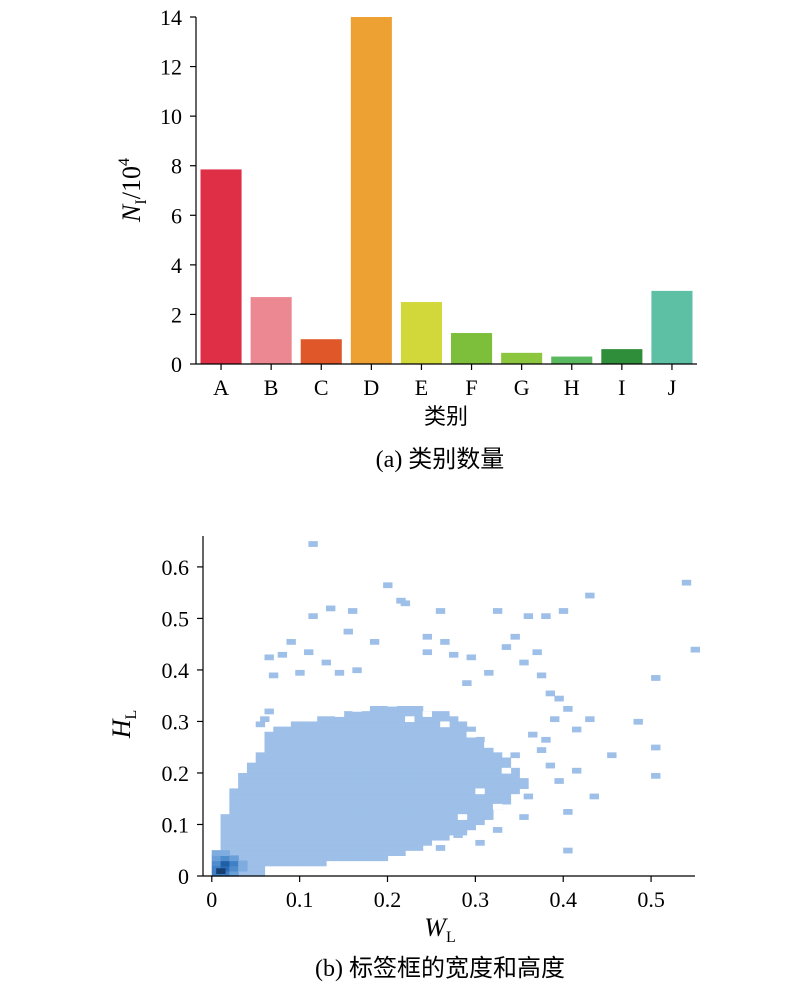 This screenshot has width=800, height=986. Describe the element at coordinates (436, 927) in the screenshot. I see `x-axis-label-main: W` at that location.